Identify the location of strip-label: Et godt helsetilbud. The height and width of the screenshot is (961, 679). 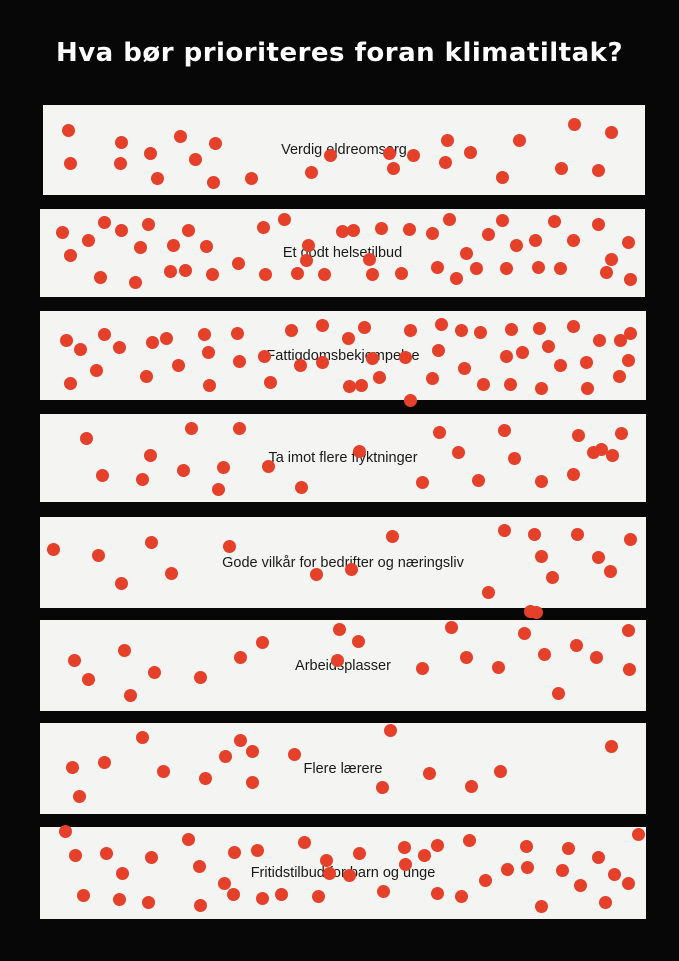
(342, 253).